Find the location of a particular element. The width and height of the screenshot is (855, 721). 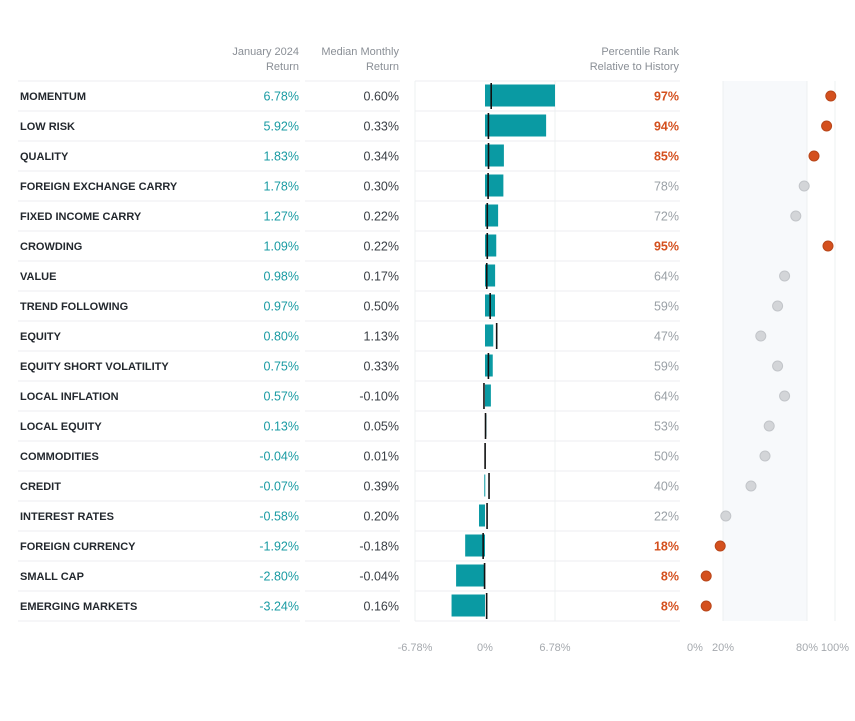

factor-name: VALUE is located at coordinates (38, 277).